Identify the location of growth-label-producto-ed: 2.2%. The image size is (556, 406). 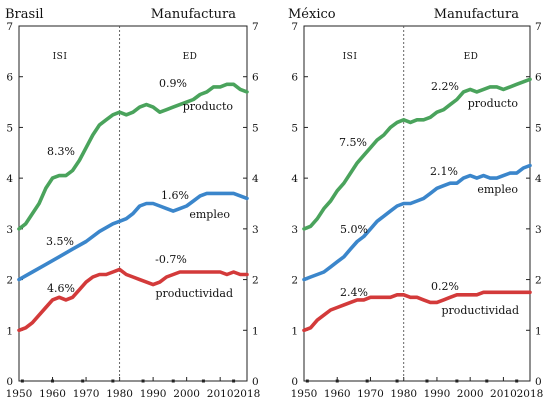
(445, 86).